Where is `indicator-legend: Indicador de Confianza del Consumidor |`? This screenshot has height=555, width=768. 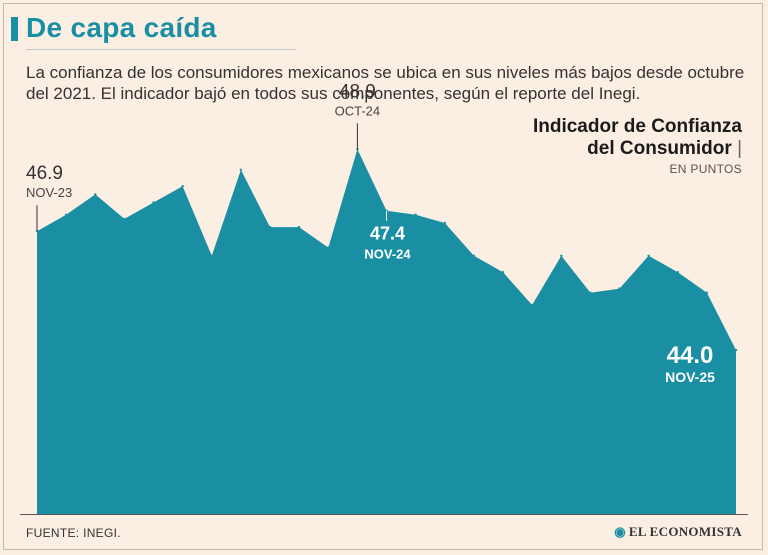
indicator-legend: Indicador de Confianza del Consumidor | is located at coordinates (612, 138).